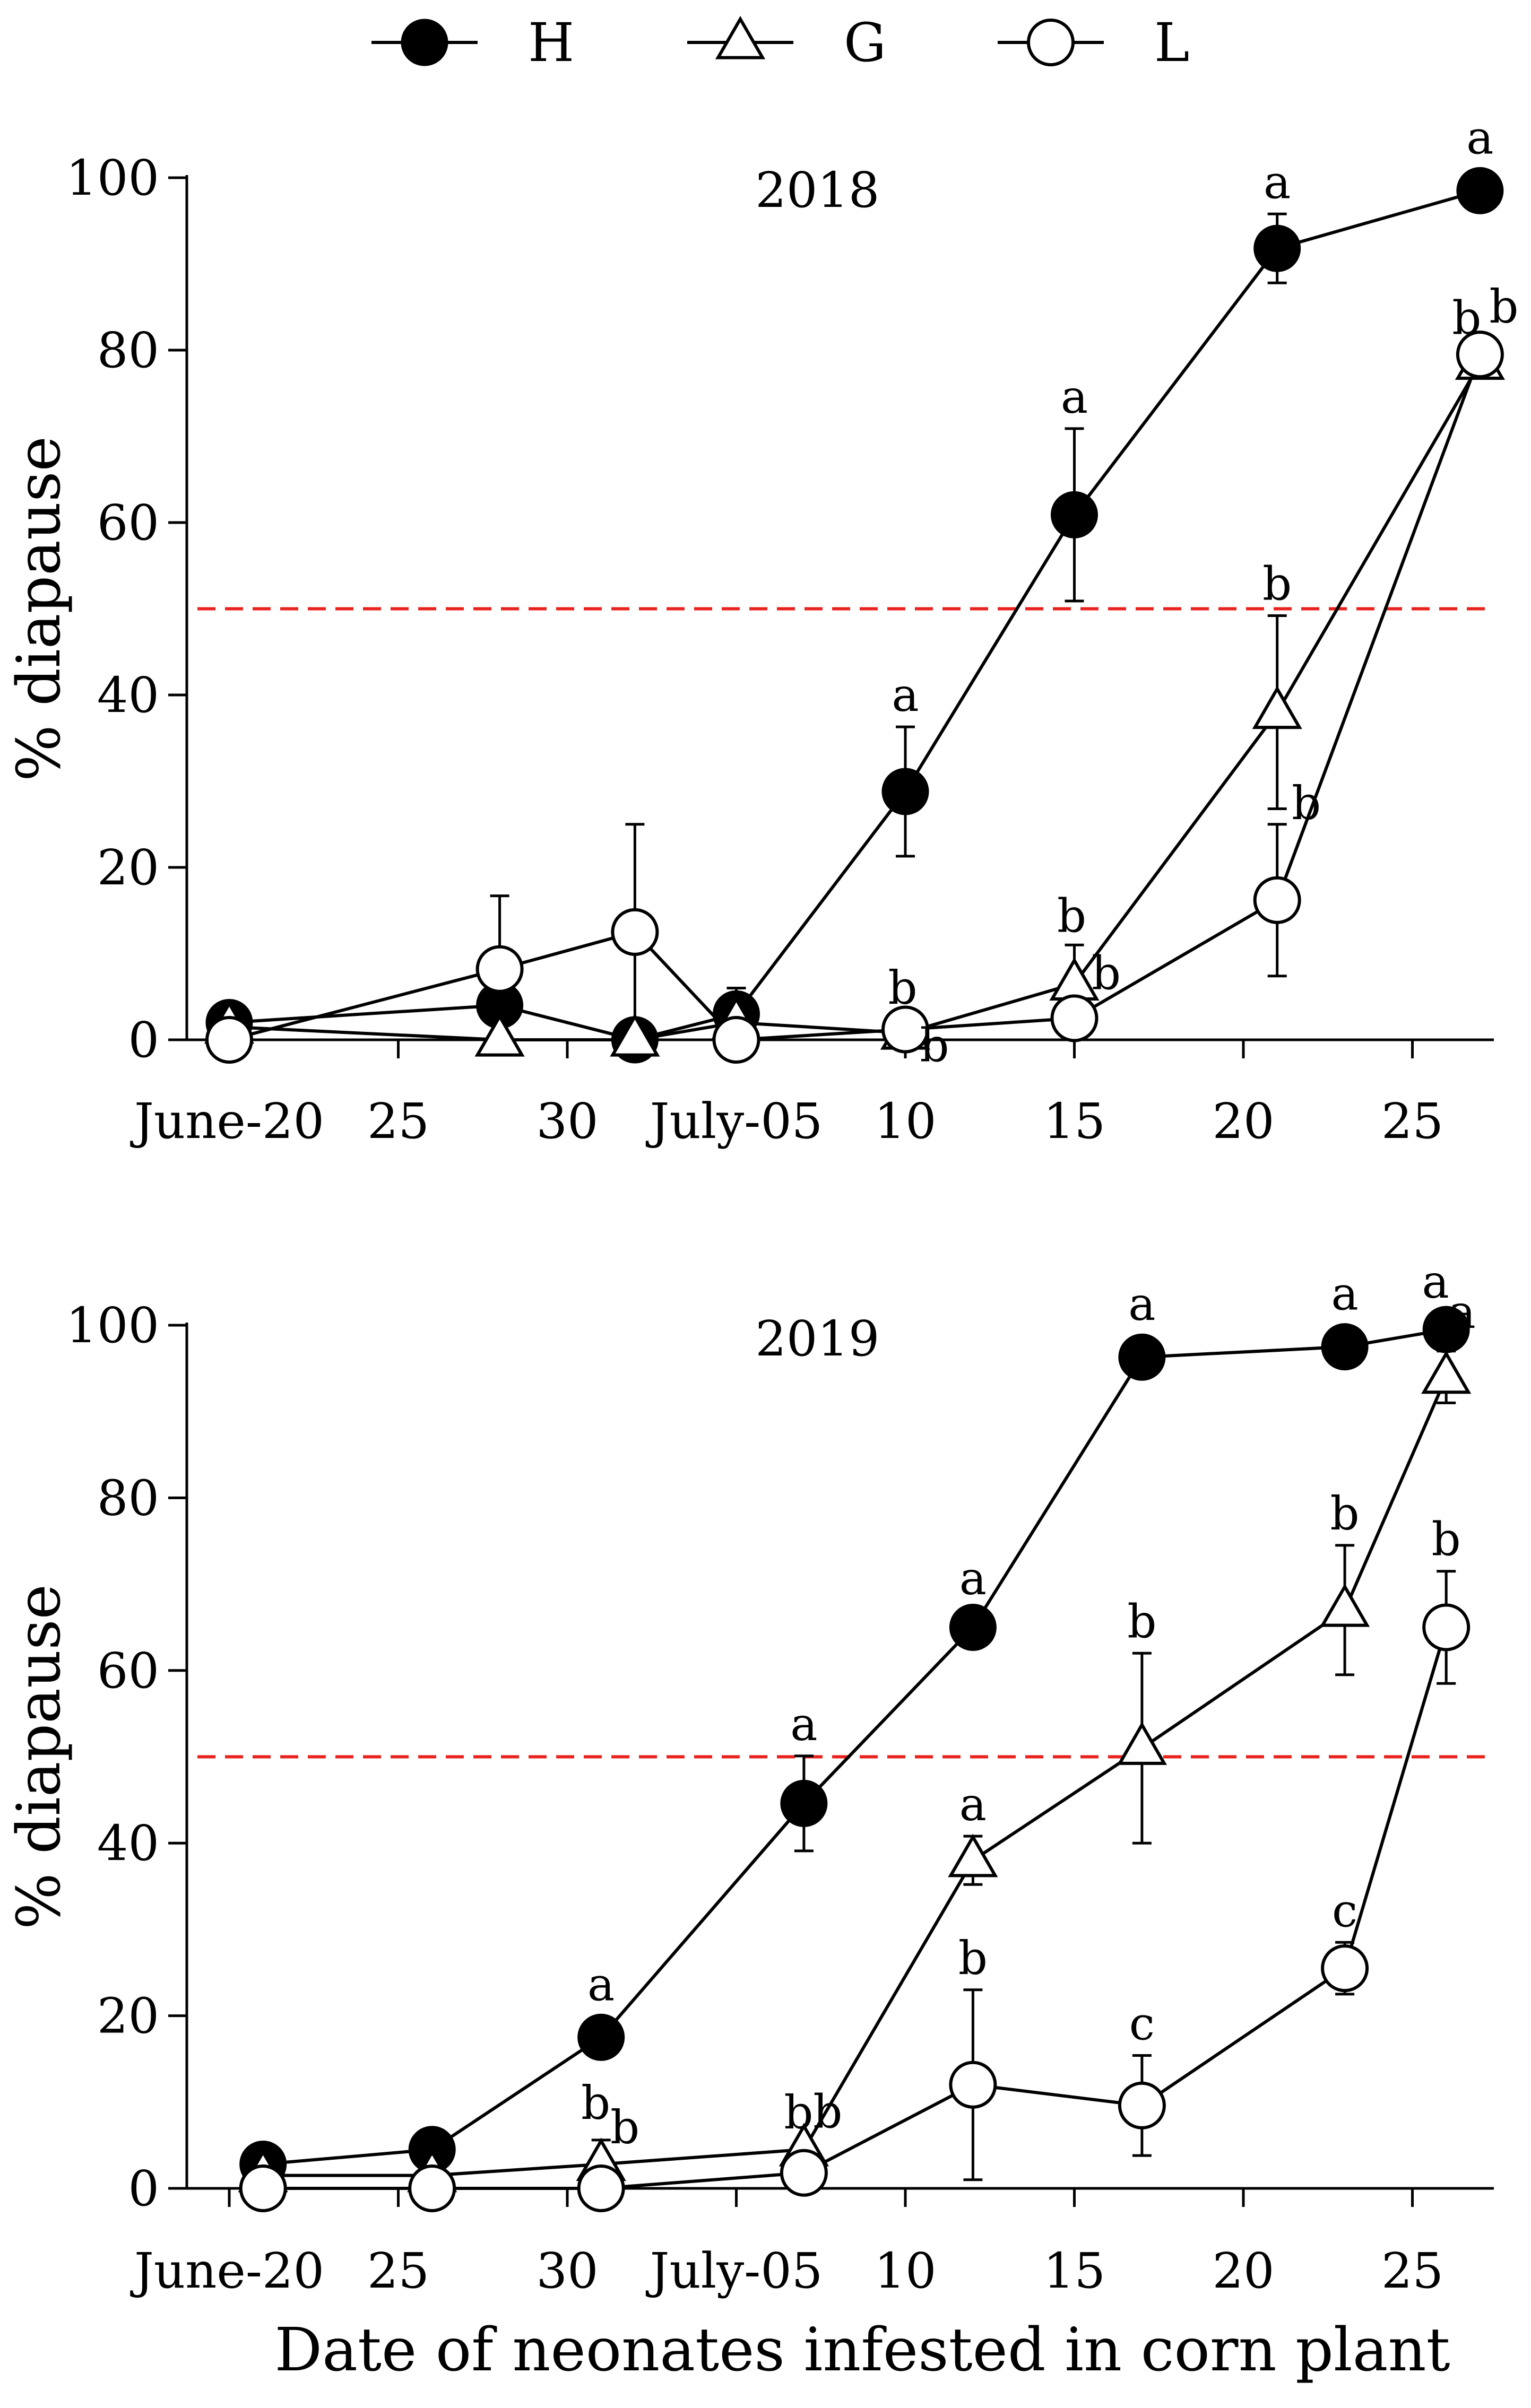  I want to click on legend-marker-L, so click(1051, 43).